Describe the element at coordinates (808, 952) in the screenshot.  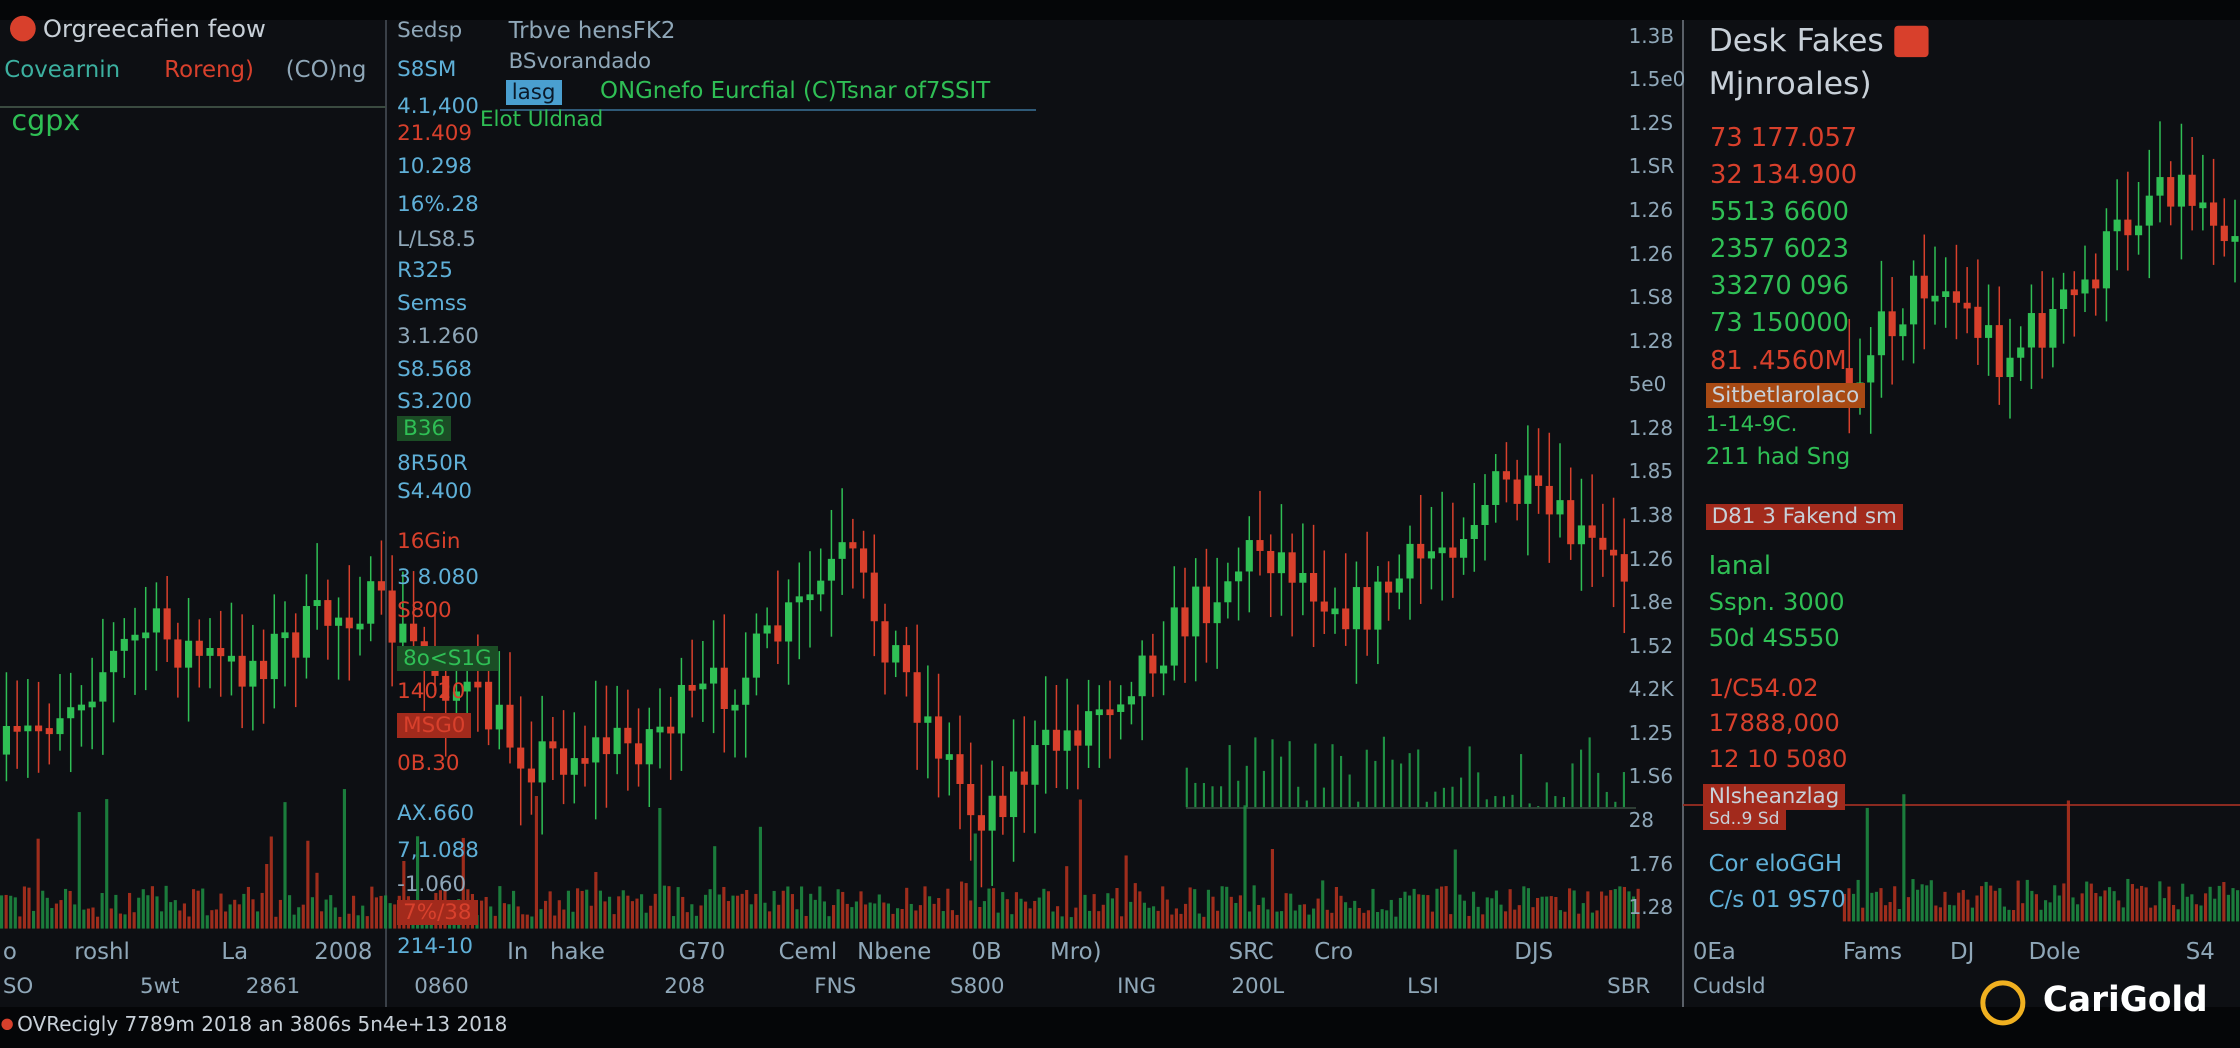
I see `time-axis-row1: Ceml` at that location.